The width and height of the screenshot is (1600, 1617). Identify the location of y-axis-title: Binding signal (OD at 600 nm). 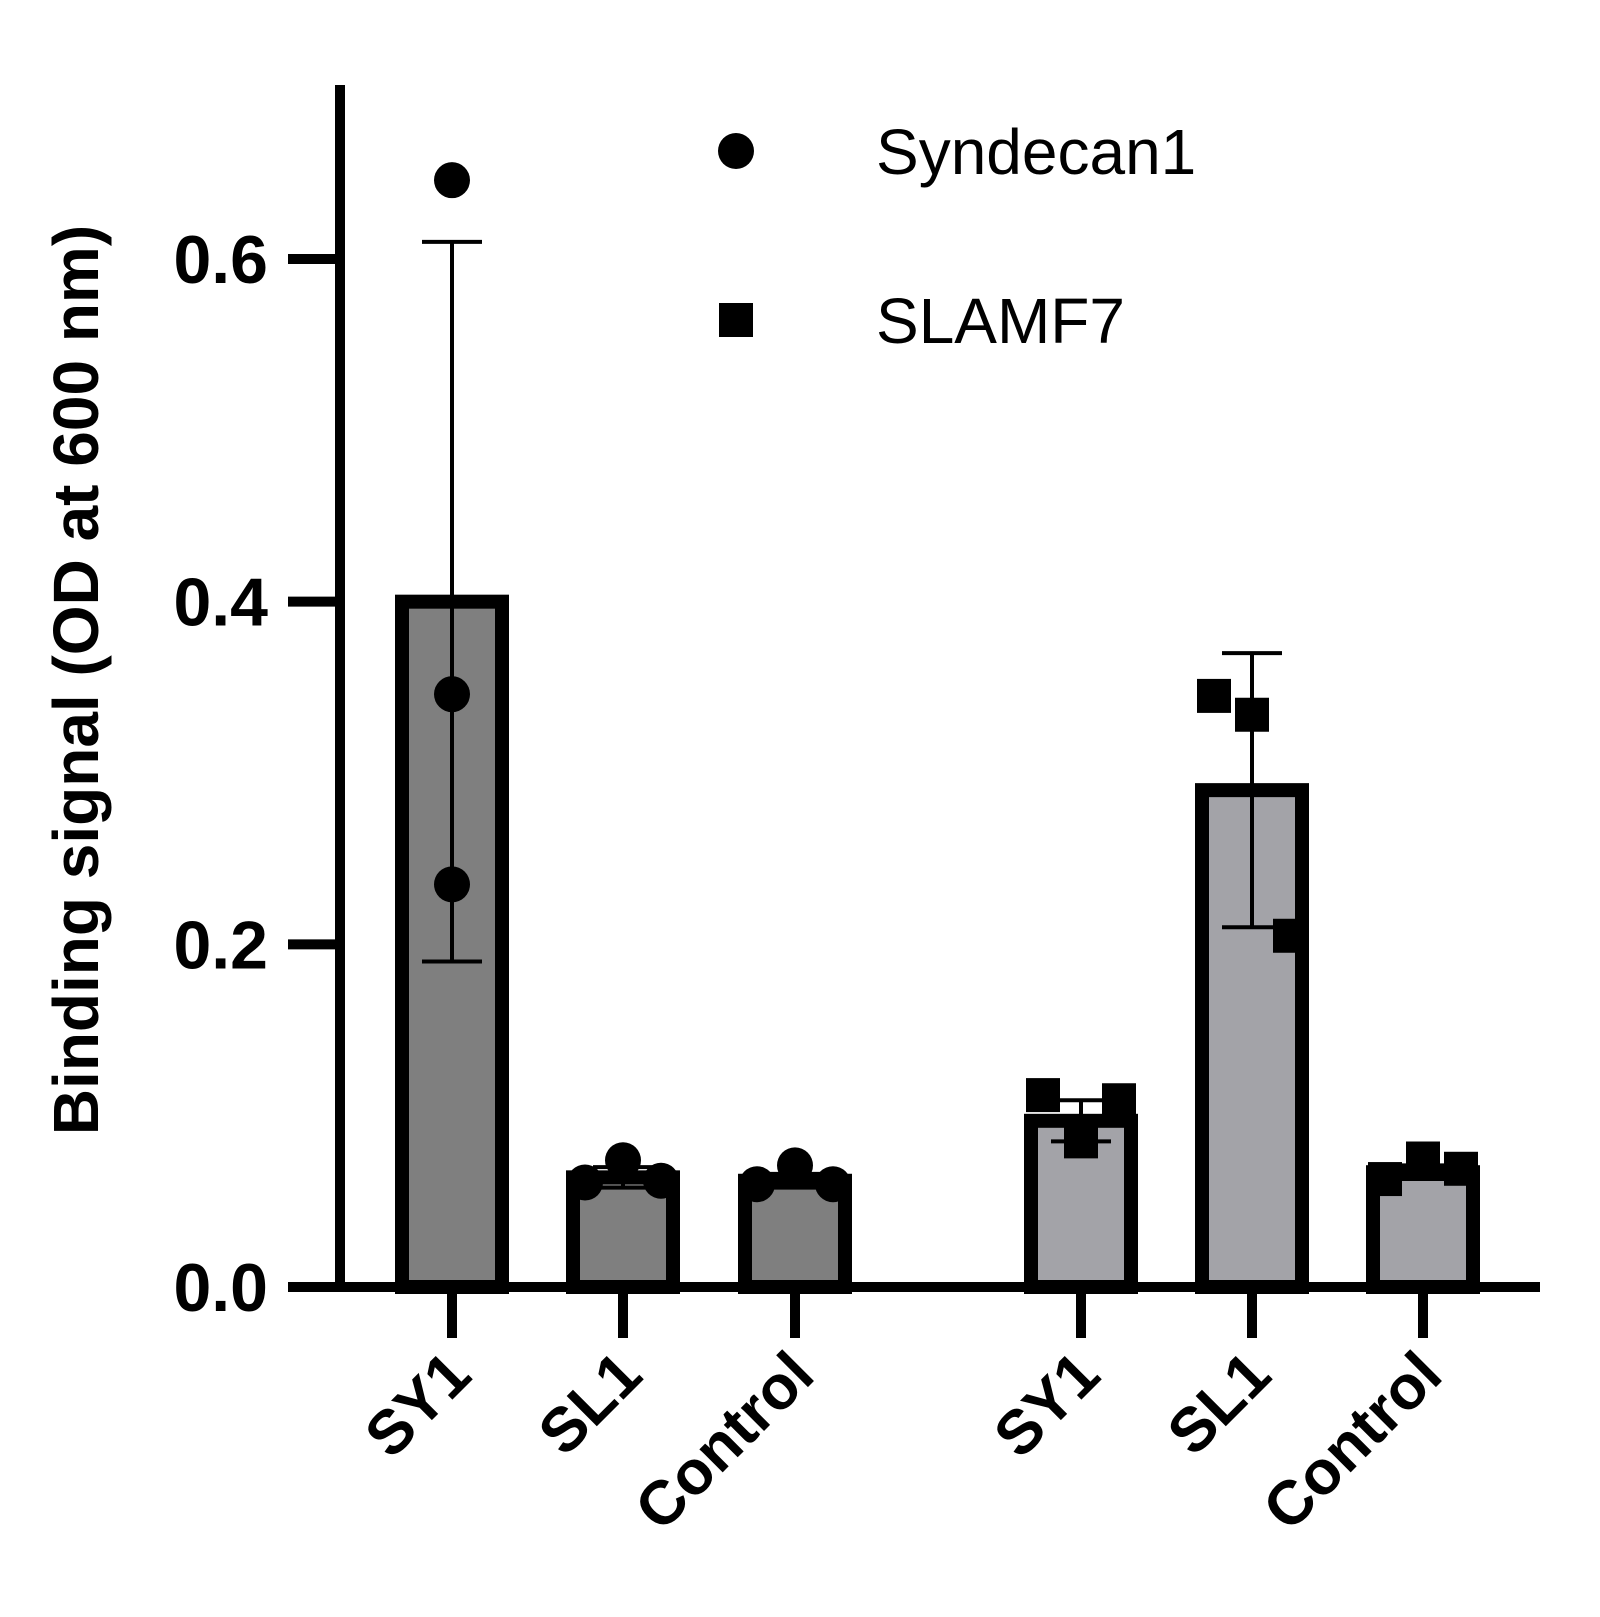
(76, 680).